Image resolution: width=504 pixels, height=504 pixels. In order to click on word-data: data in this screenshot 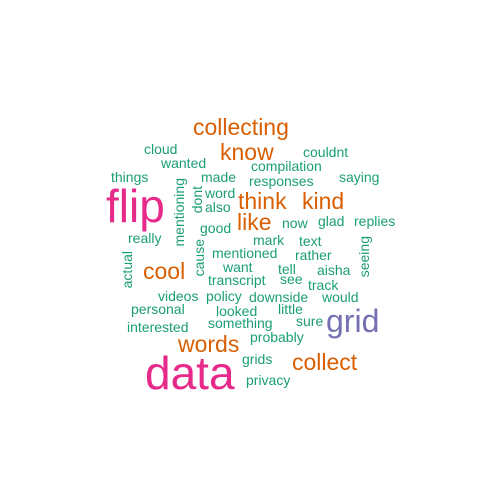, I will do `click(190, 373)`.